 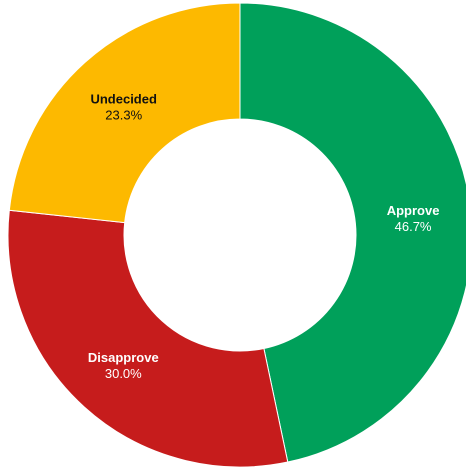 I want to click on slice-label-approve: Approve, so click(x=413, y=210).